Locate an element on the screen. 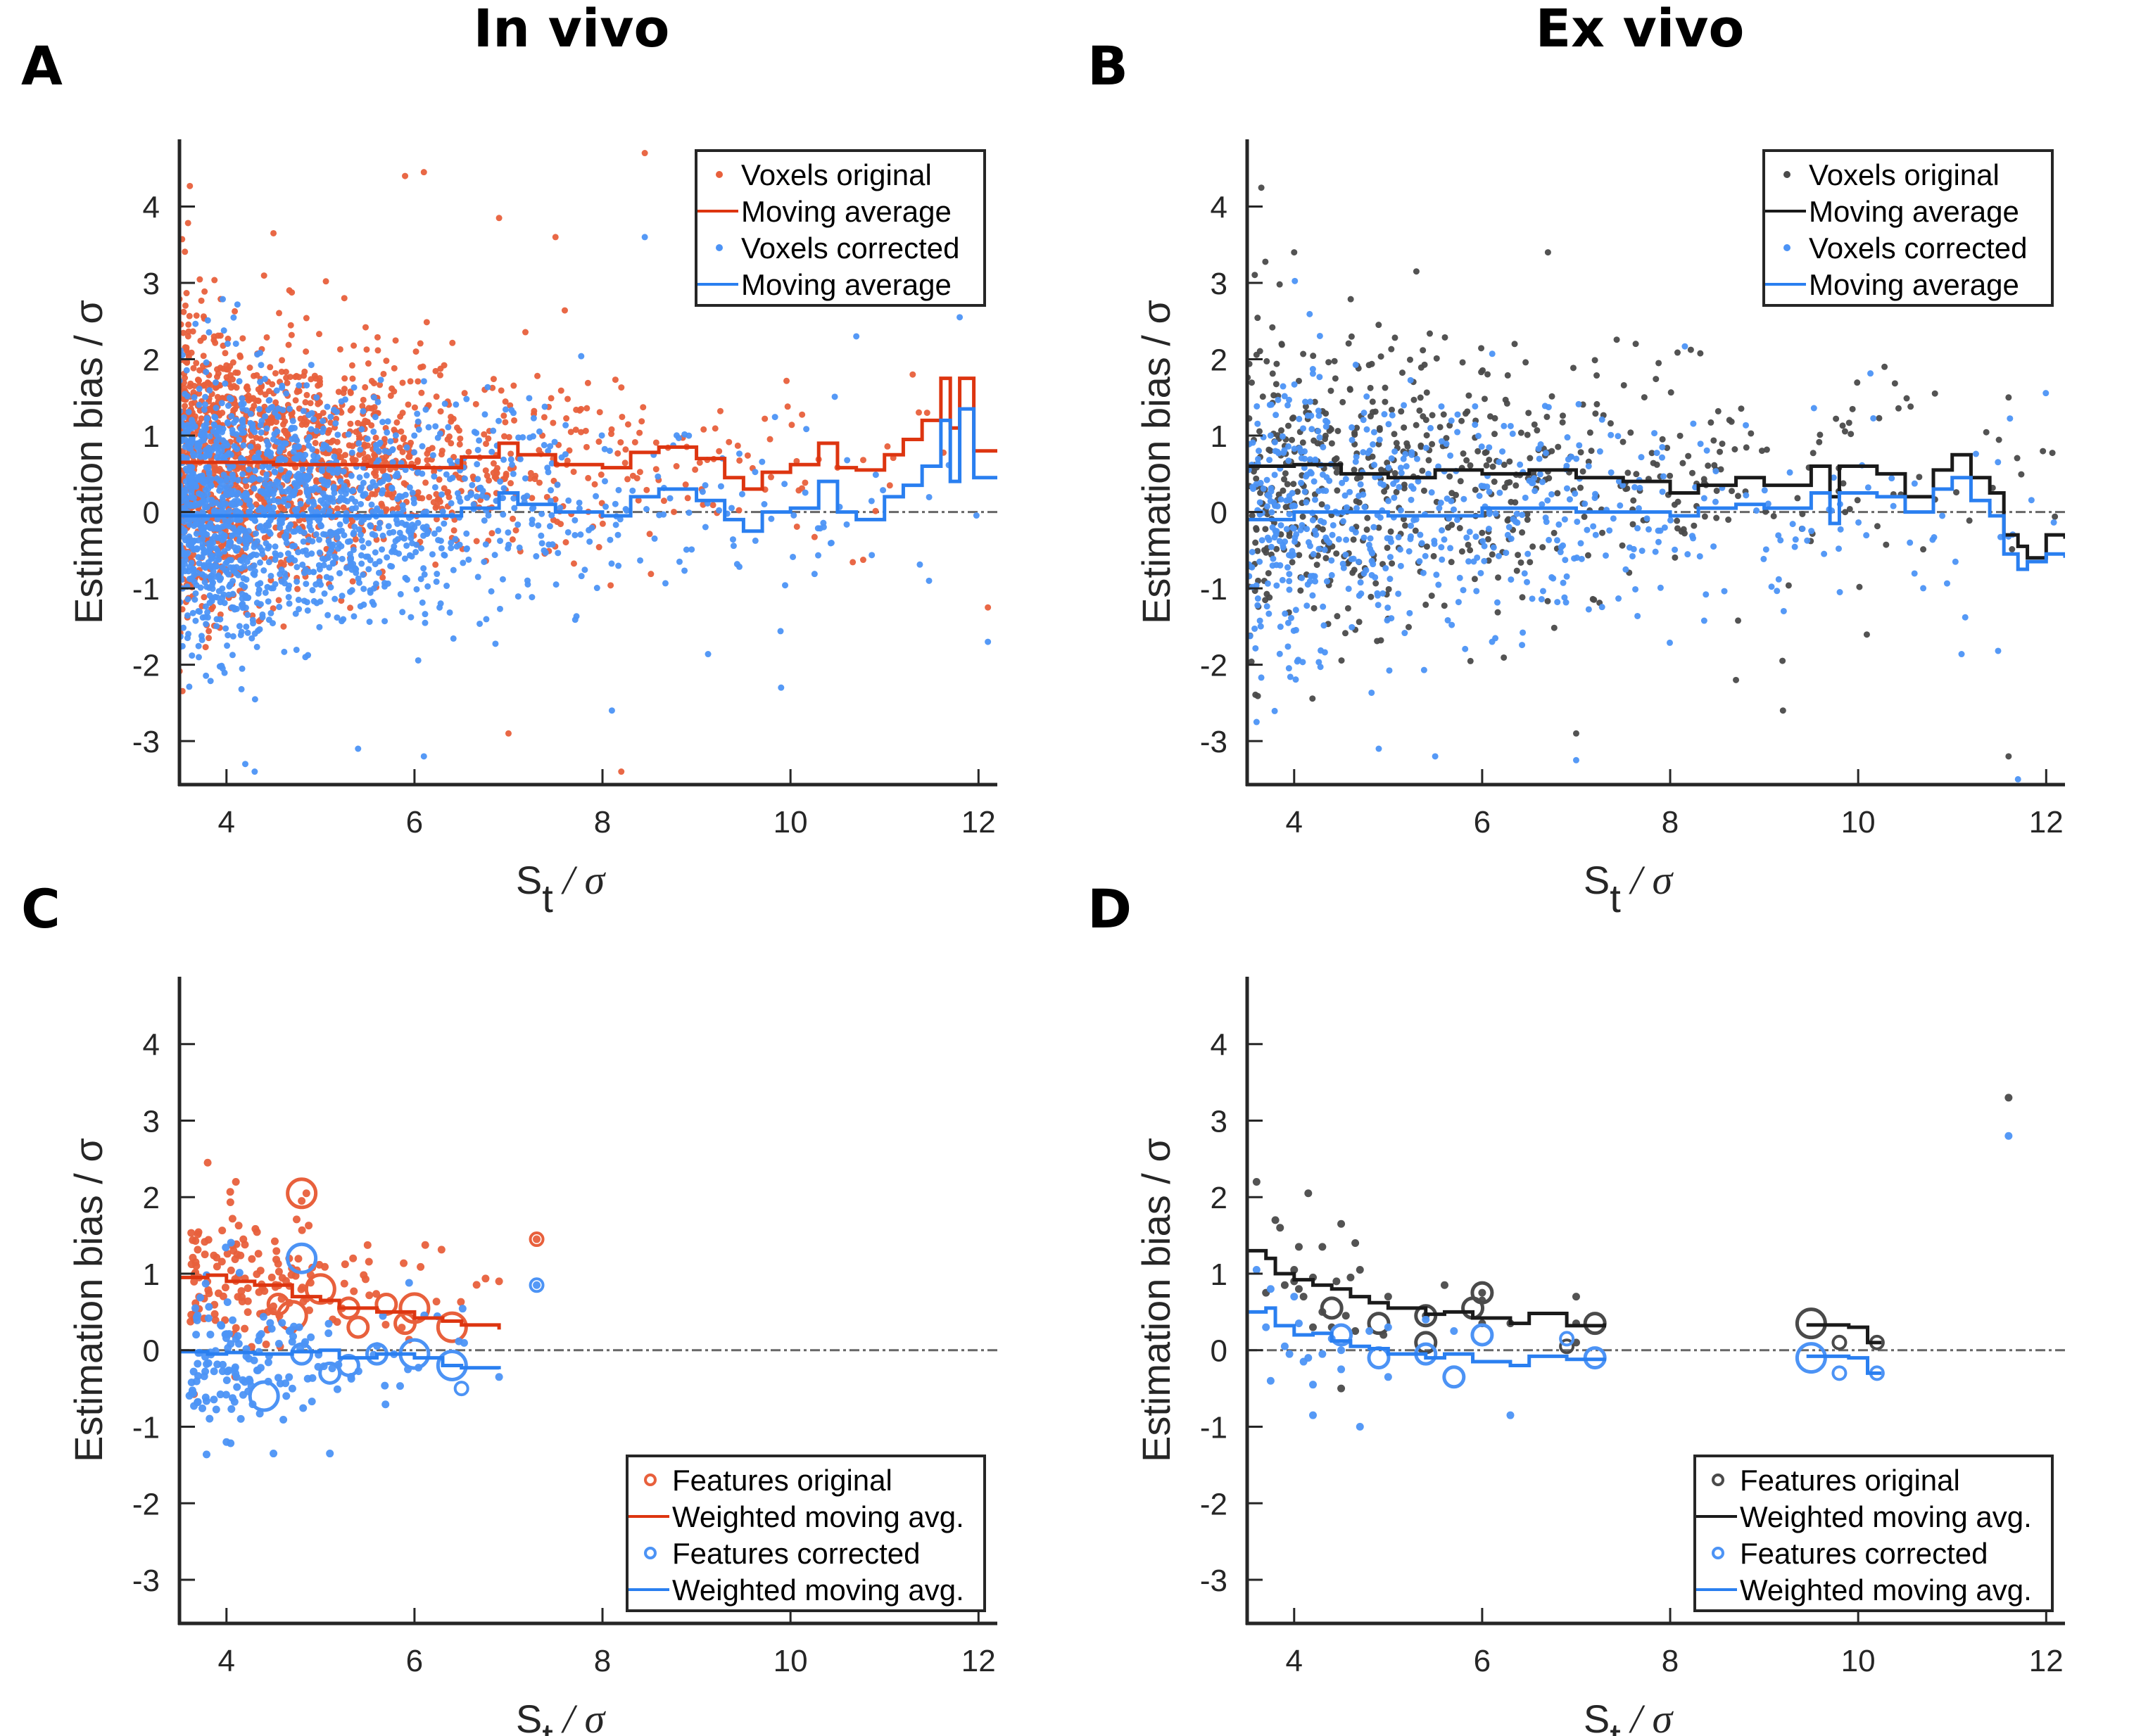 This screenshot has height=1736, width=2141. y-tick-label: 1 is located at coordinates (151, 437).